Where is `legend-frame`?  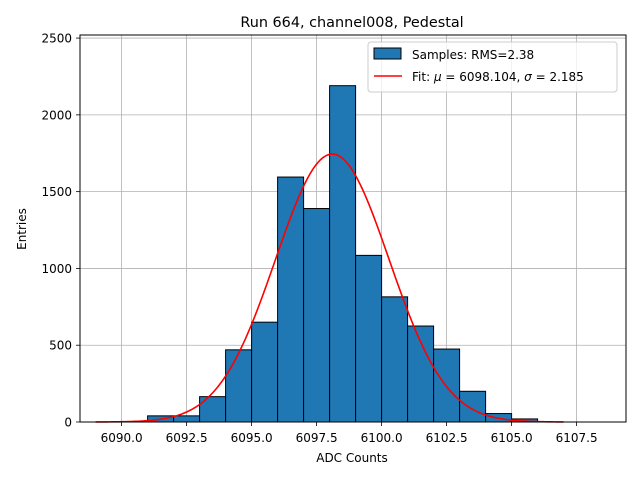
legend-frame is located at coordinates (492, 67).